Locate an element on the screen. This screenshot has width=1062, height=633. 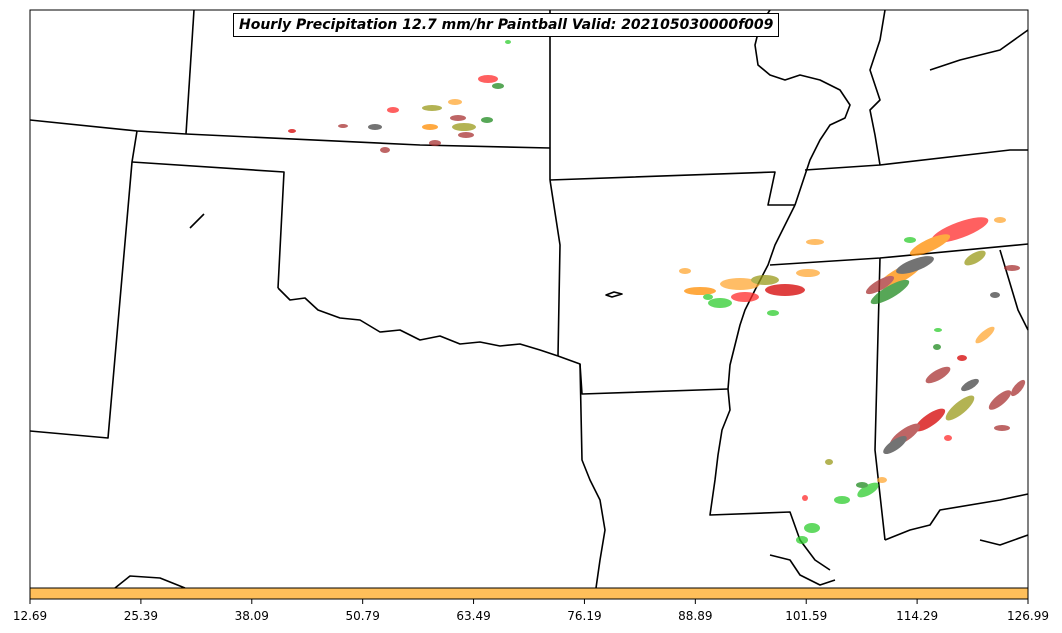
colorbar-tick-label: 76.19 is located at coordinates (584, 616).